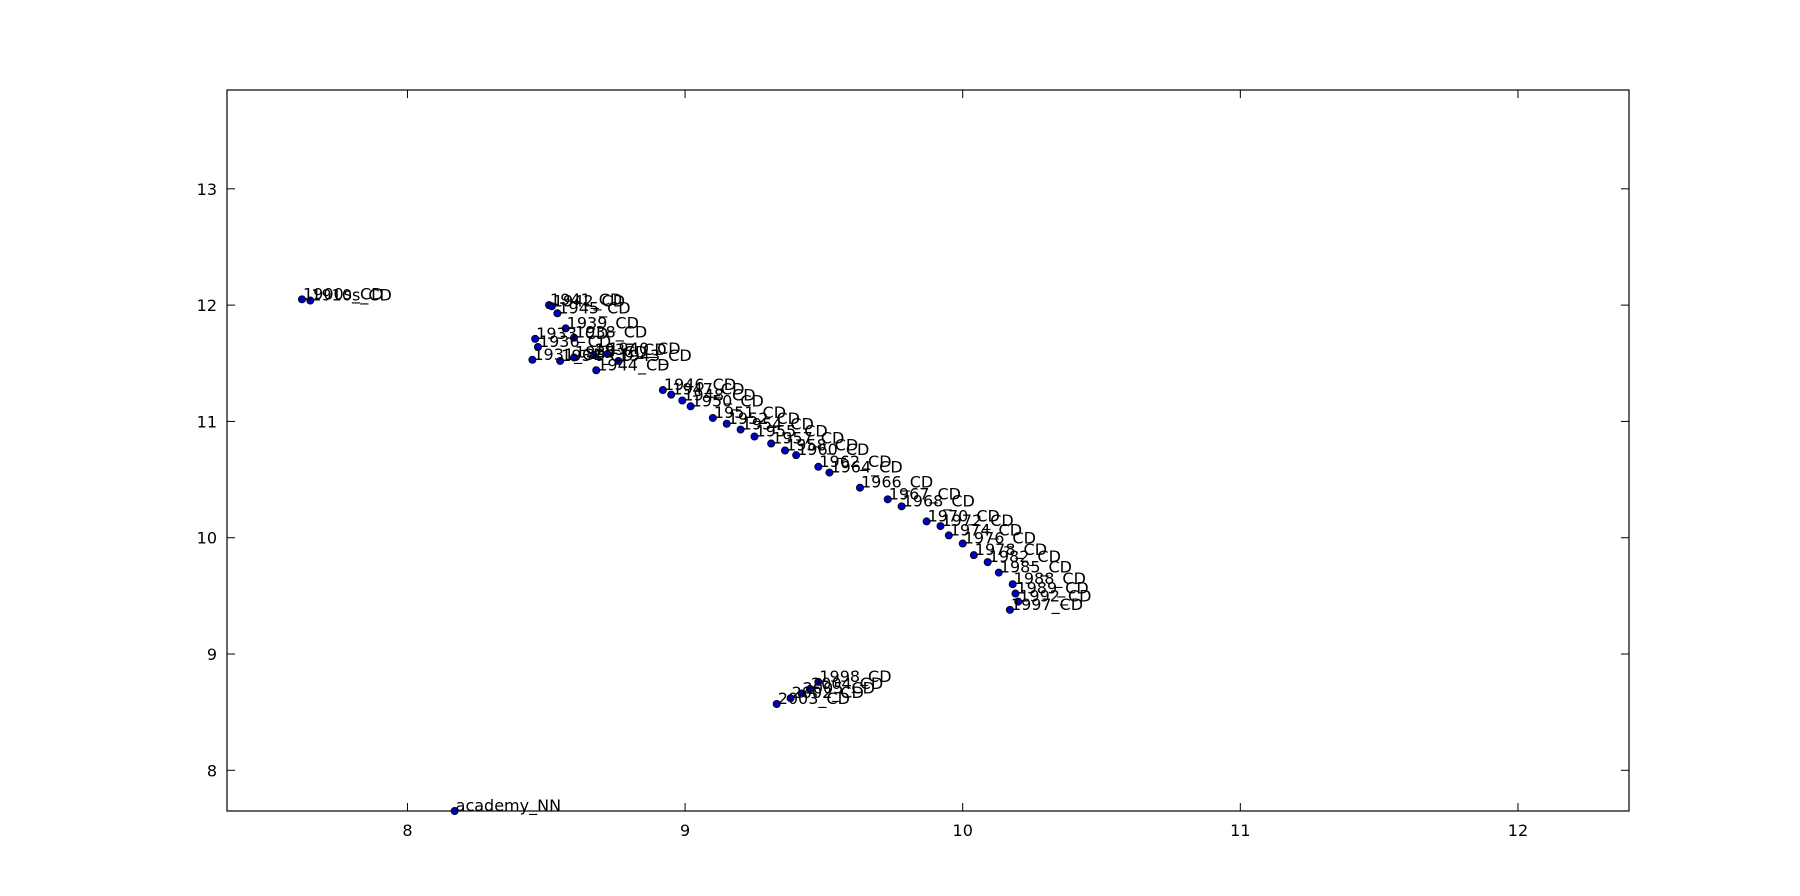 This screenshot has height=896, width=1800. I want to click on data-point-label: 1976_CD, so click(1000, 539).